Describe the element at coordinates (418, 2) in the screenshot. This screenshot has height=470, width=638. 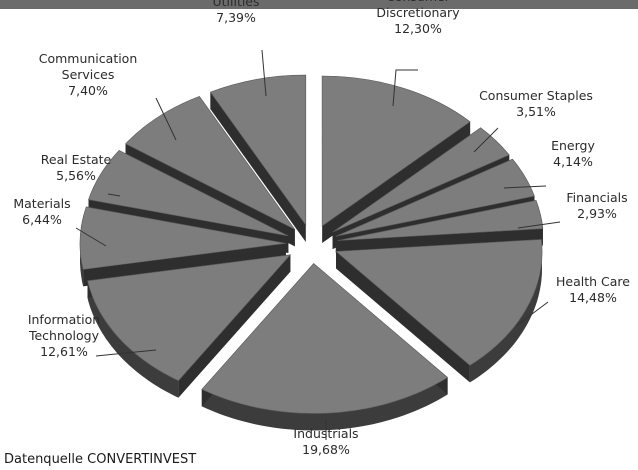
I see `slice-category-0: Consumer` at that location.